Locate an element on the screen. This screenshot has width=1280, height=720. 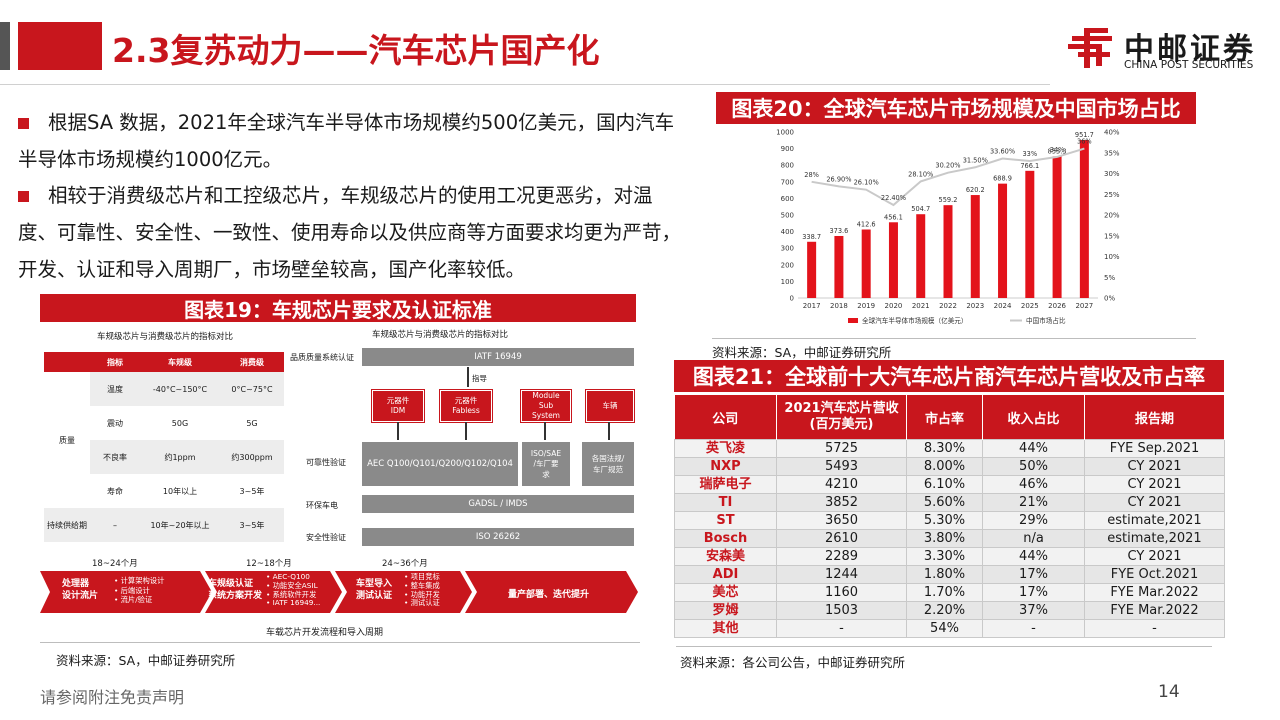
table-row: 美芯 1160 1.70% 17% FYE Mar.2022 is located at coordinates (949, 592).